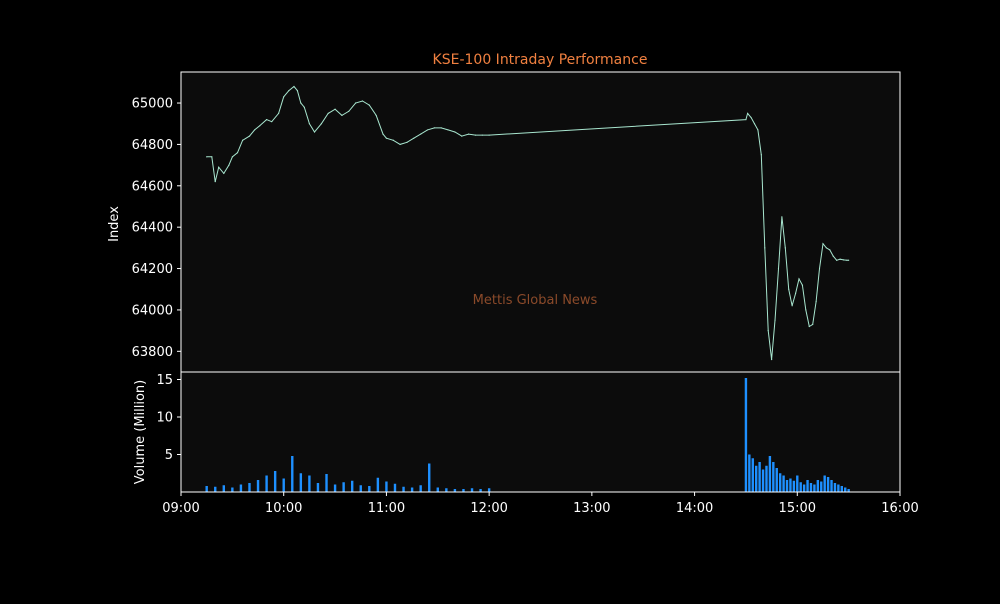 The height and width of the screenshot is (604, 1000). What do you see at coordinates (386, 508) in the screenshot?
I see `x-tick-label: 11:00` at bounding box center [386, 508].